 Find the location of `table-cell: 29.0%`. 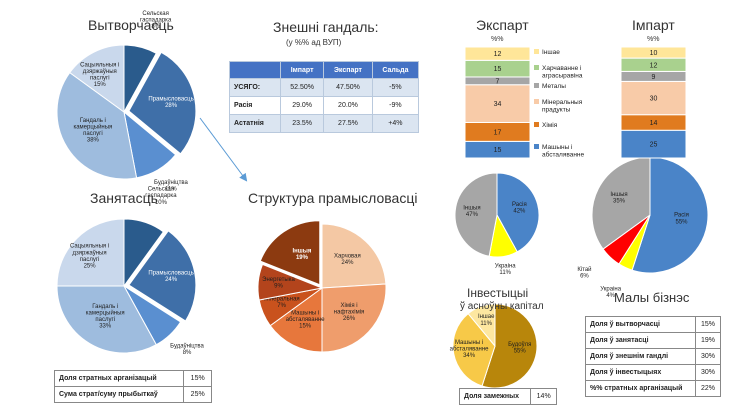

table-cell: 29.0% is located at coordinates (302, 105).